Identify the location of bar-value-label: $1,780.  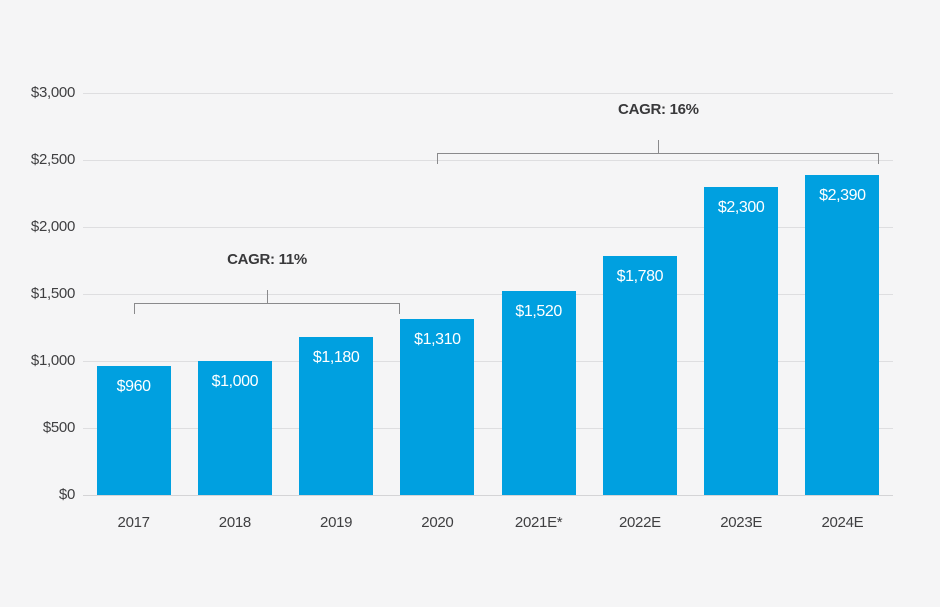
(640, 277).